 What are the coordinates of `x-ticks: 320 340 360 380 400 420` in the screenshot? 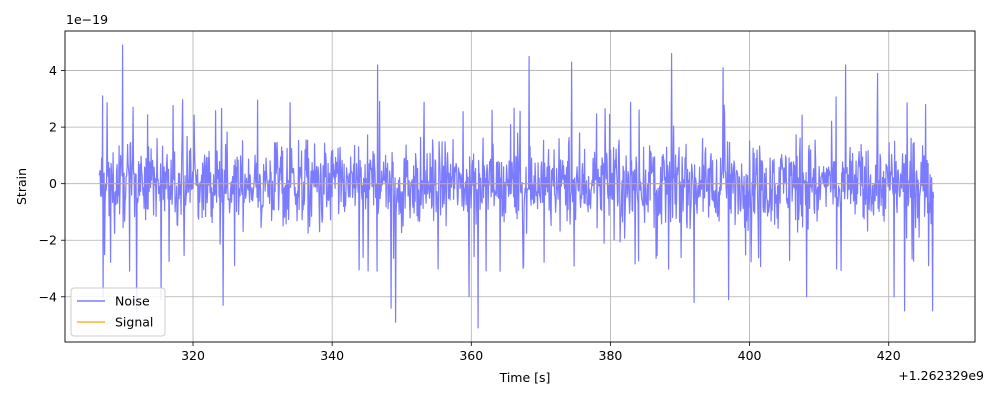 It's located at (541, 352).